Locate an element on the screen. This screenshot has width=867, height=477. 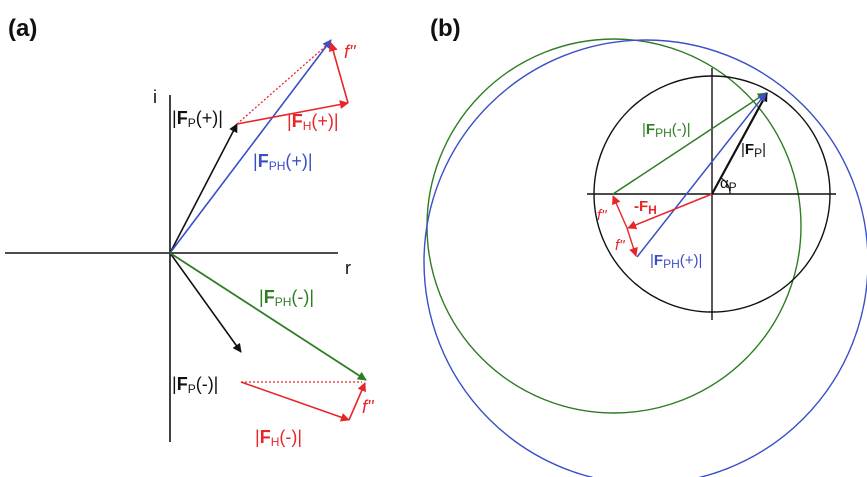
fph-plus-label-b: |FPH(+)| is located at coordinates (676, 261).